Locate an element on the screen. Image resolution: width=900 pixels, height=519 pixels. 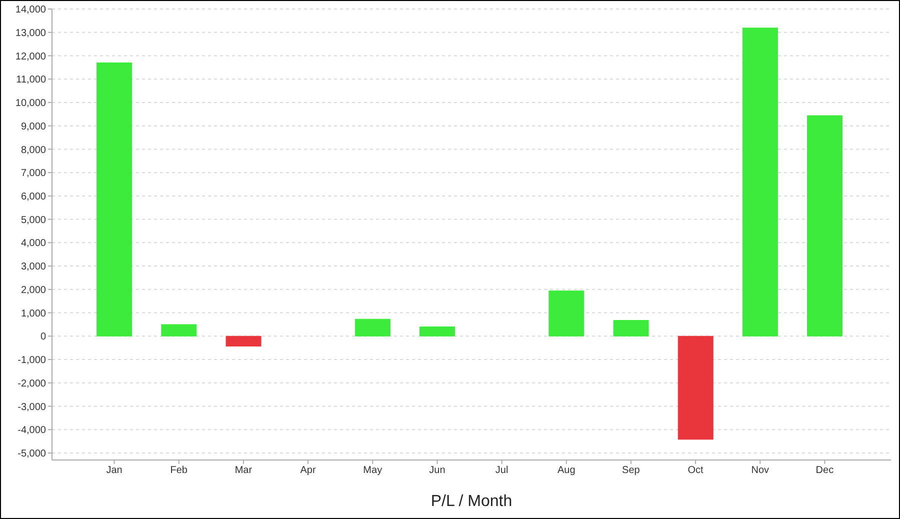
y-tick-label: 9,000 is located at coordinates (33, 126).